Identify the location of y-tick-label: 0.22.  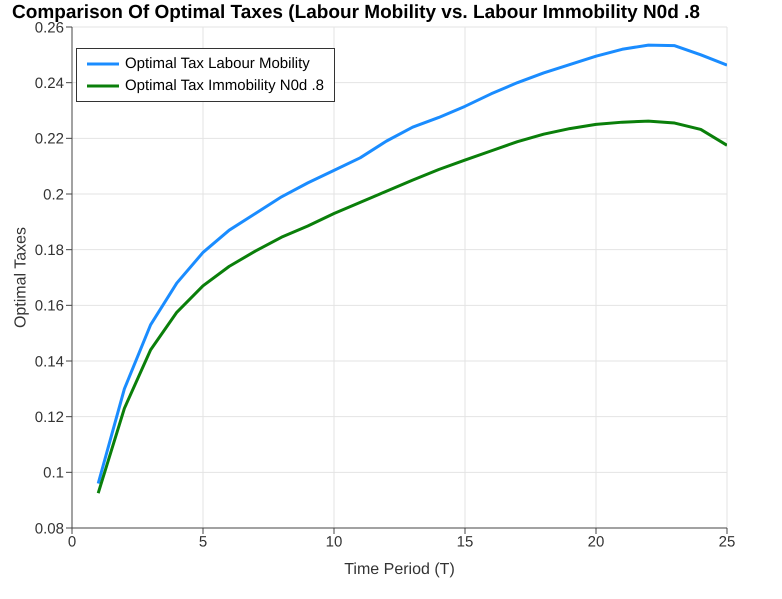
(49, 139).